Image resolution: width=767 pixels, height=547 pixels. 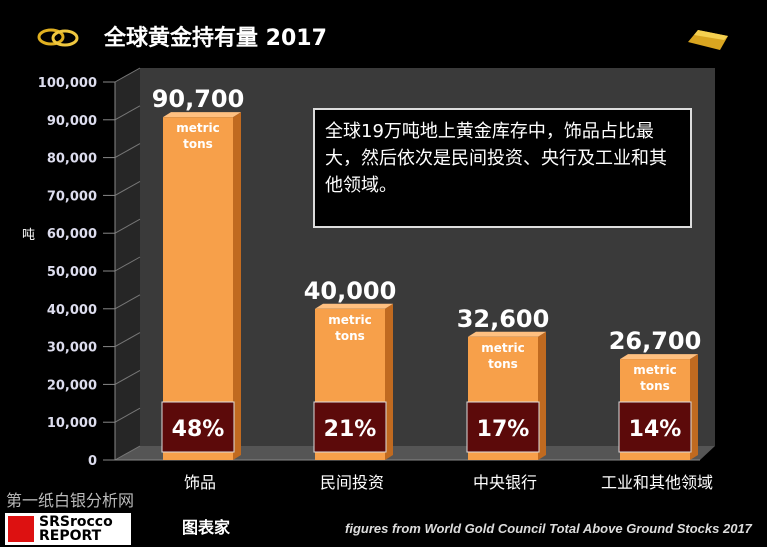 What do you see at coordinates (215, 38) in the screenshot?
I see `chart-title: 全球黄金持有量 2017` at bounding box center [215, 38].